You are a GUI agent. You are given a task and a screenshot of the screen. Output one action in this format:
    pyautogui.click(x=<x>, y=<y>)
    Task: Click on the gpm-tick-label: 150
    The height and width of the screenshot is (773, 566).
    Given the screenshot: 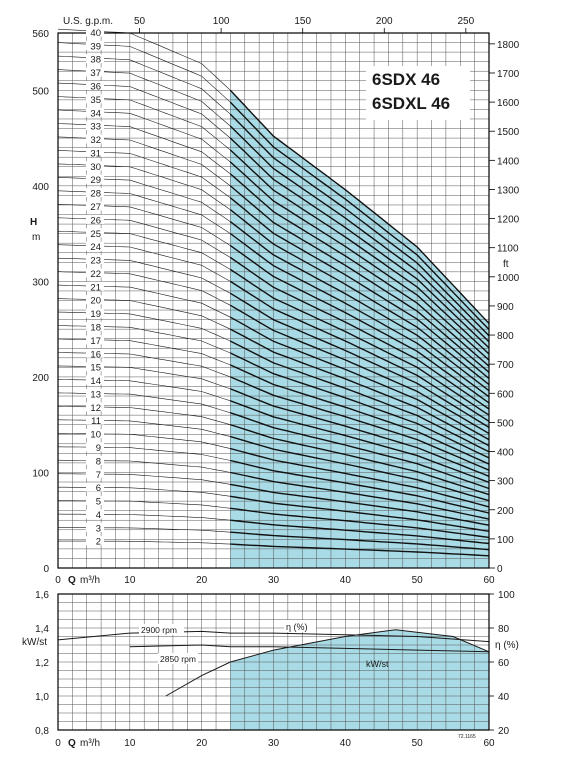 What is the action you would take?
    pyautogui.click(x=302, y=21)
    